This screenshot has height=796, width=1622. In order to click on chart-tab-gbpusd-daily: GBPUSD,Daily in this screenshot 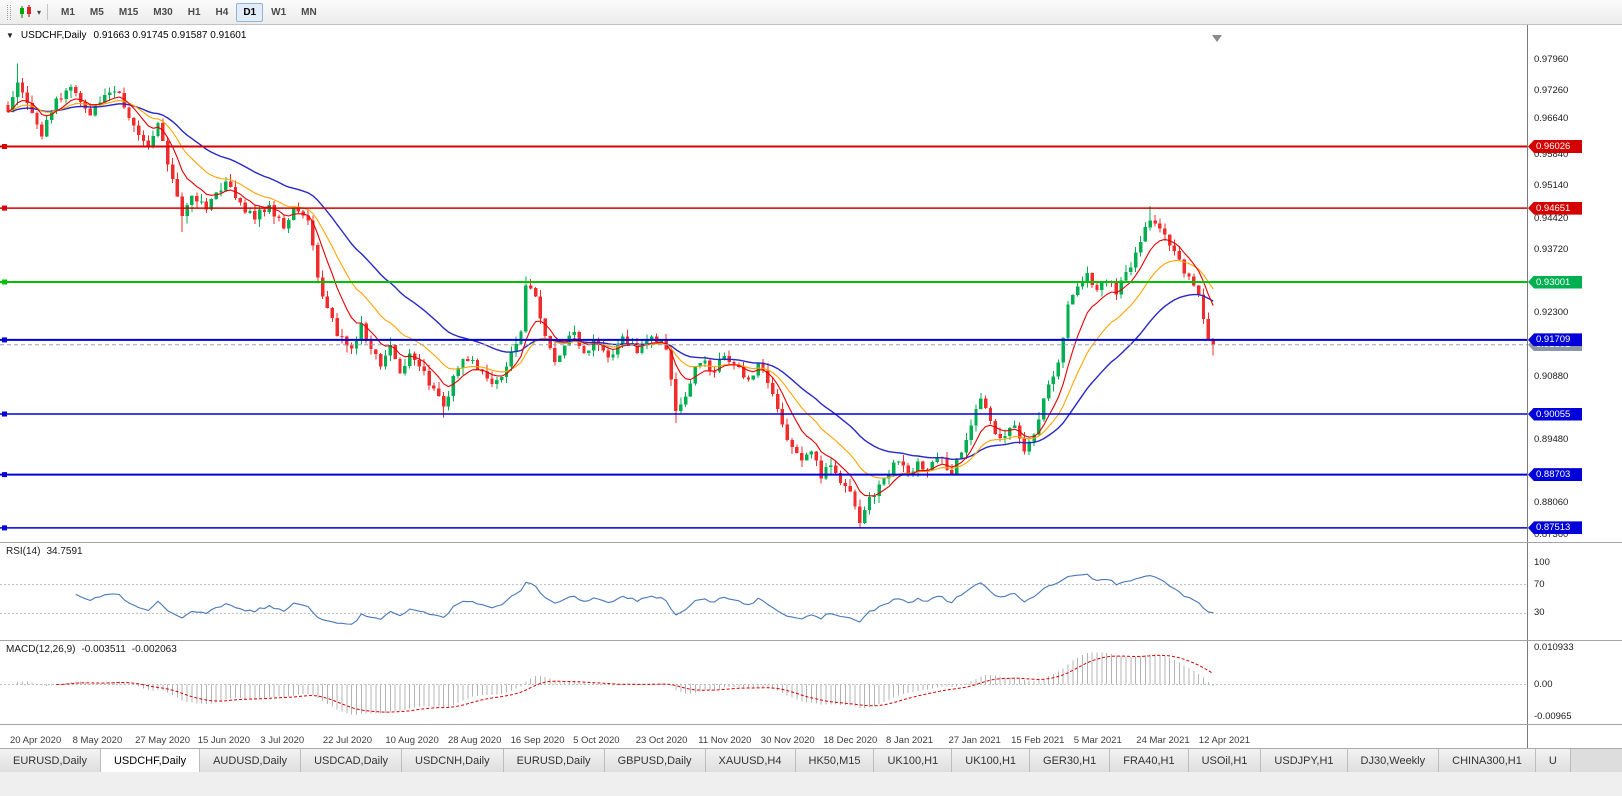, I will do `click(655, 760)`.